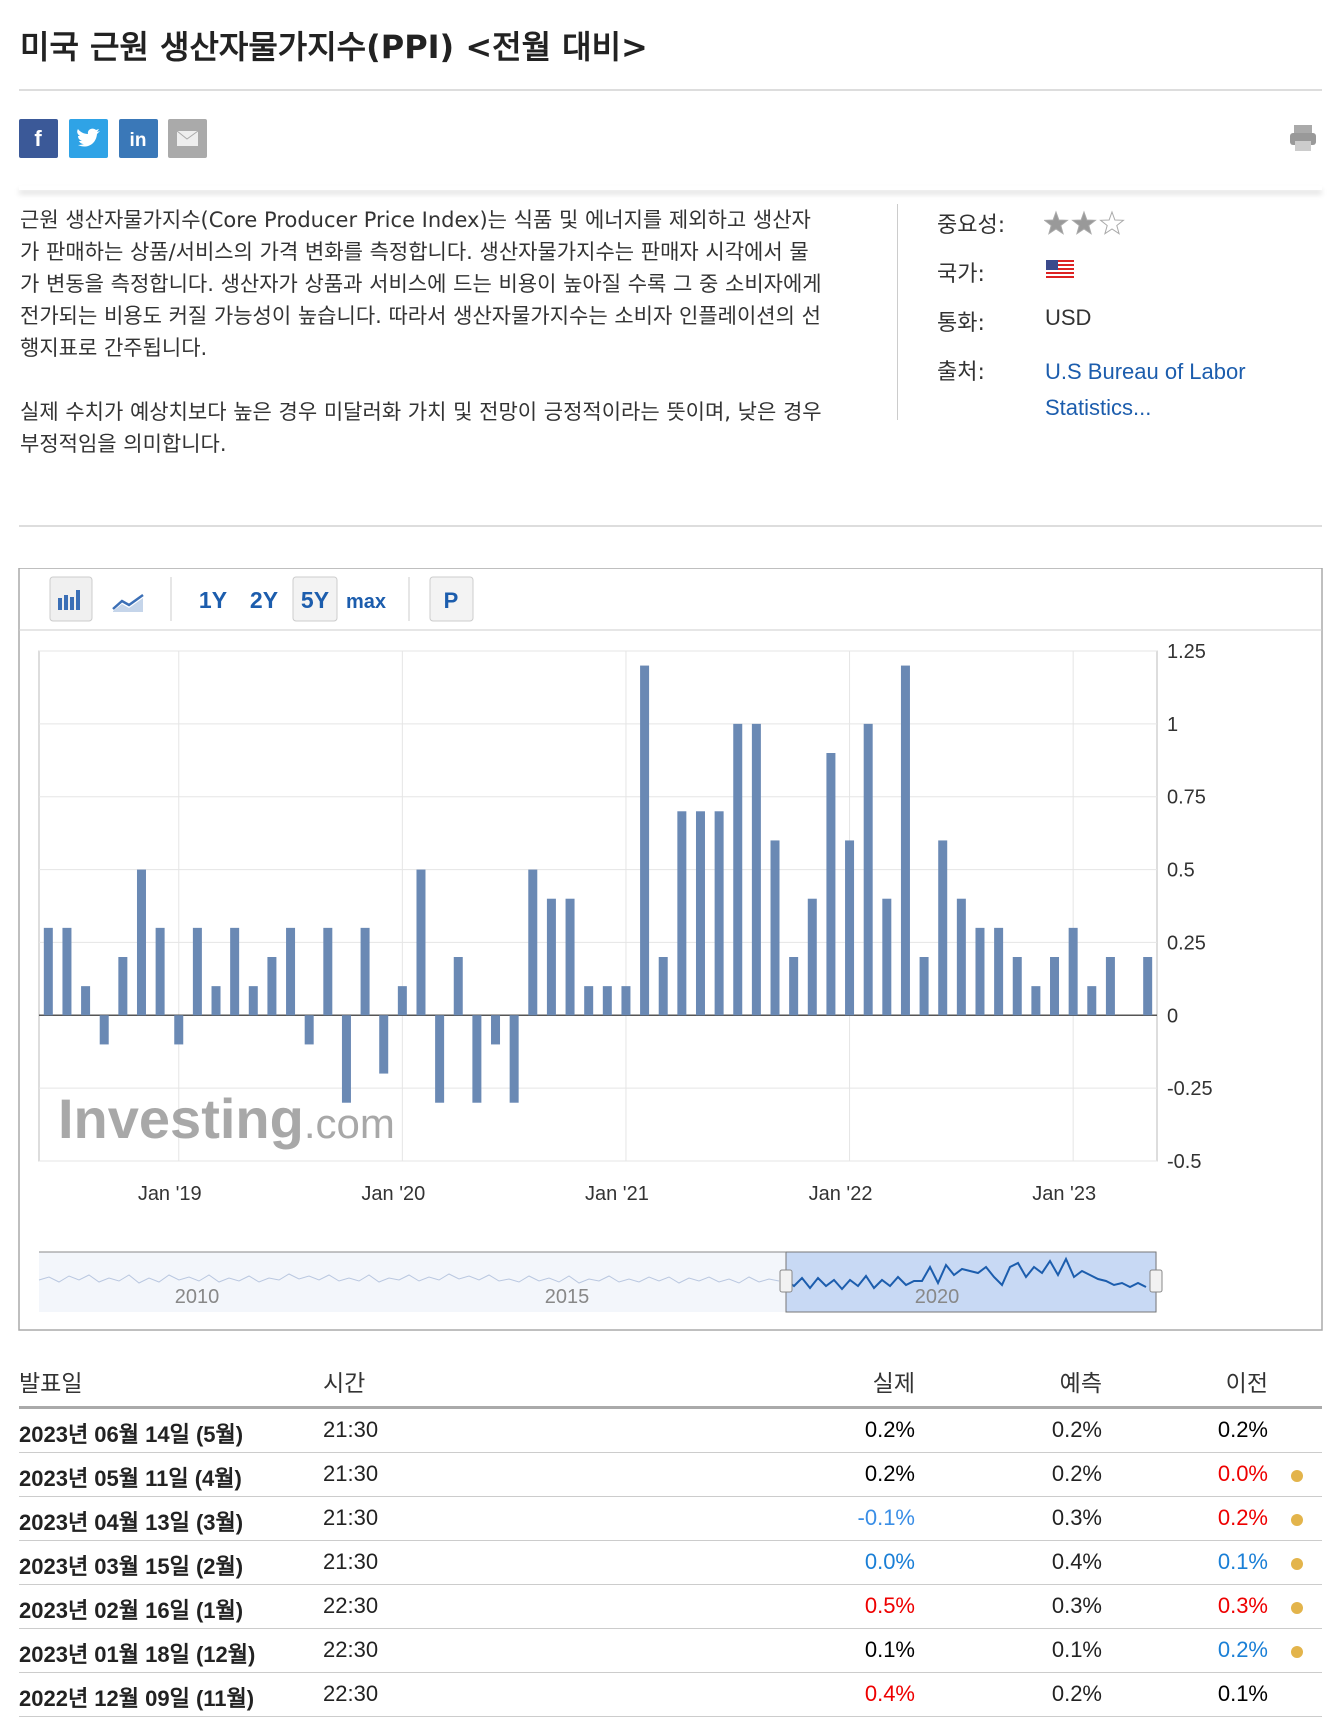  What do you see at coordinates (349, 1123) in the screenshot?
I see `watermark-suffix: .com` at bounding box center [349, 1123].